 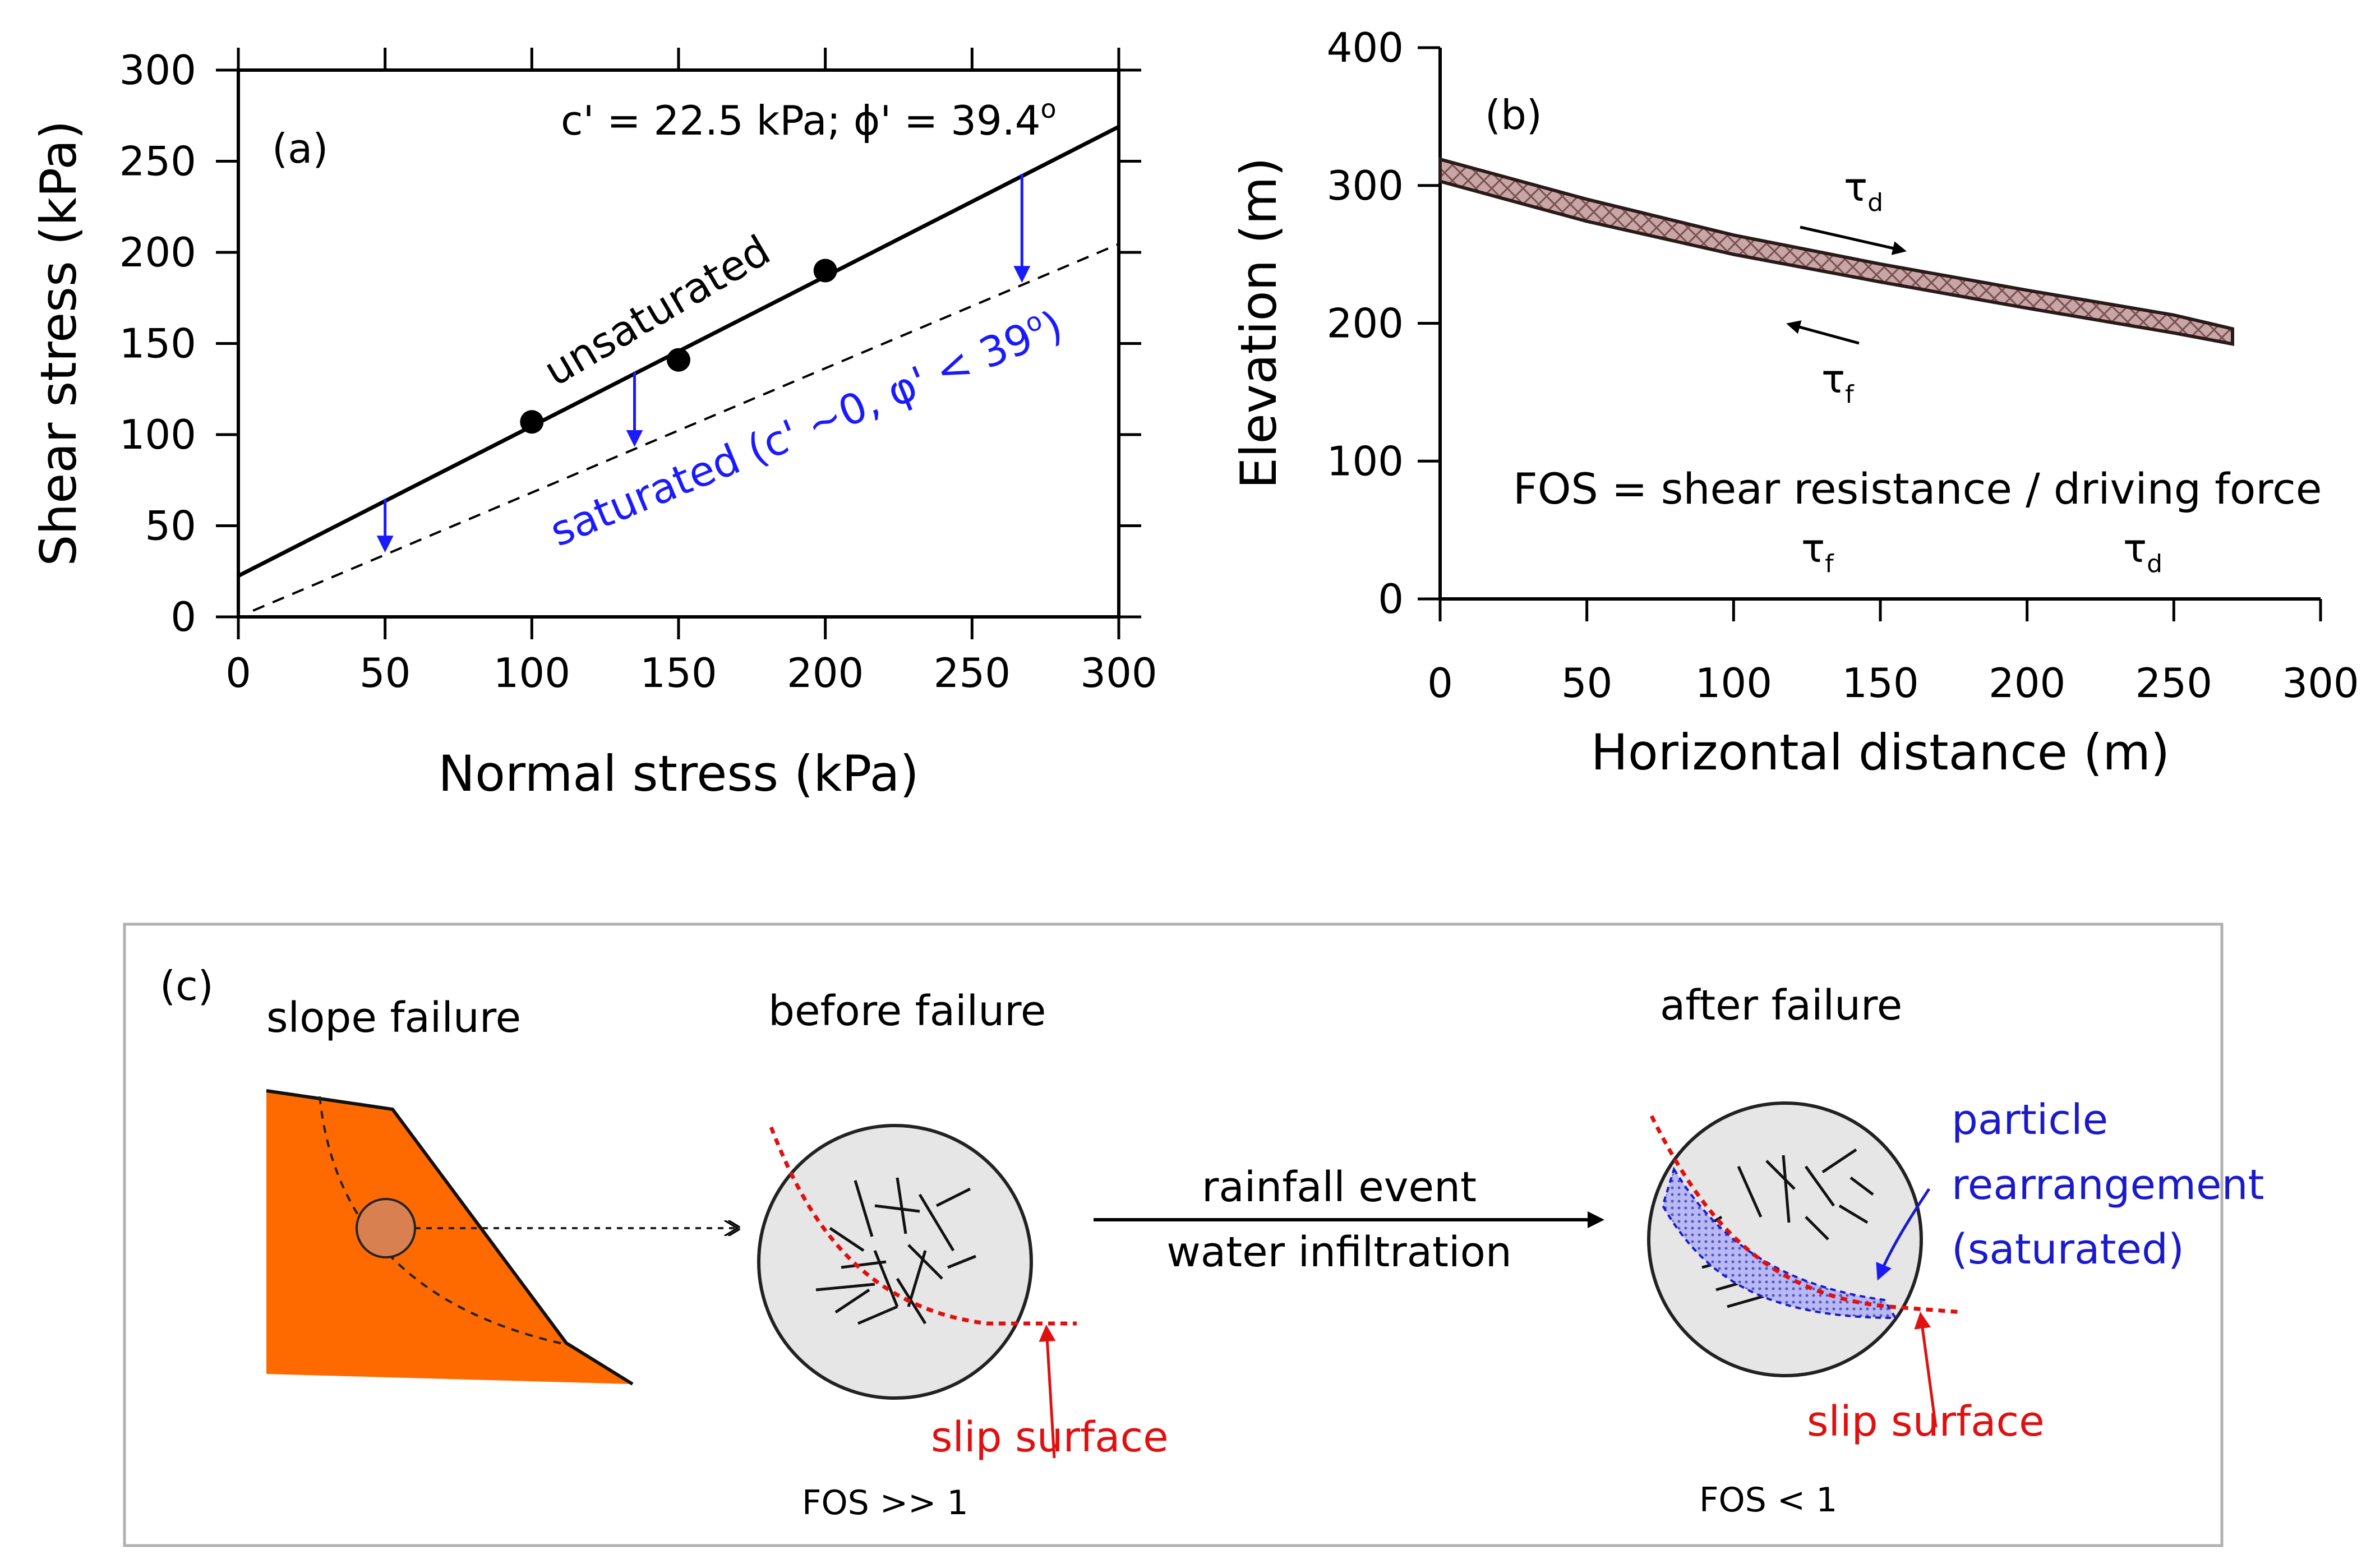 I want to click on fos-after-label: FOS < 1, so click(x=1768, y=1500).